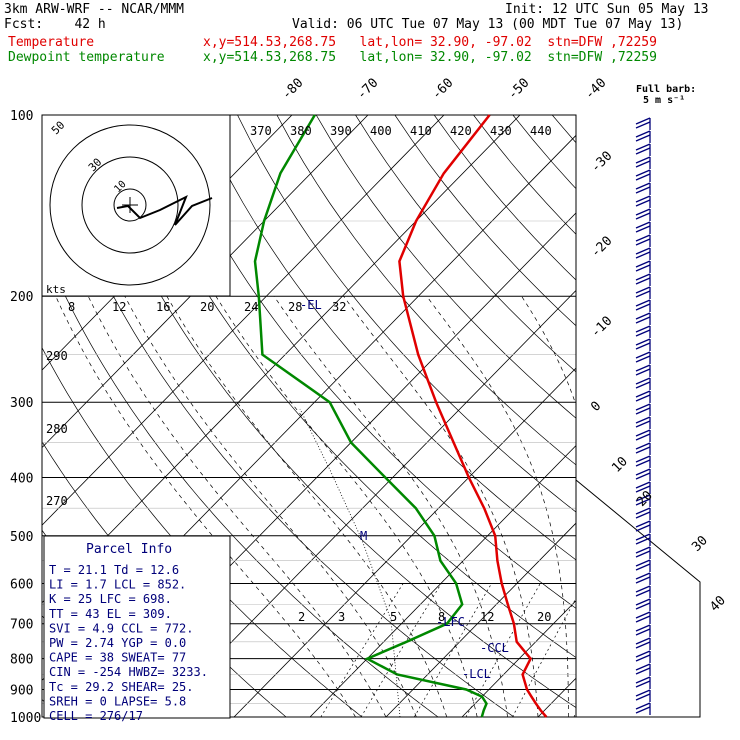 Image resolution: width=740 pixels, height=740 pixels. Describe the element at coordinates (311, 305) in the screenshot. I see `level-marker-el: -EL` at that location.